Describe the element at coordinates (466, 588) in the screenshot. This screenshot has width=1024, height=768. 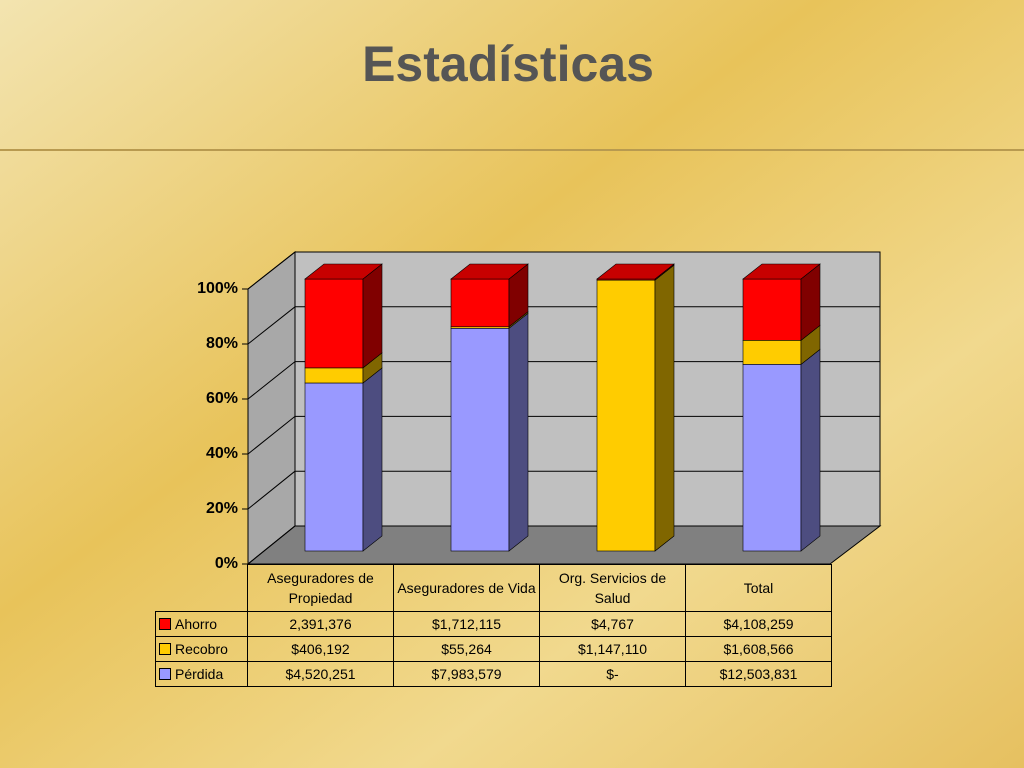
I see `category-label: Aseguradores de Vida` at that location.